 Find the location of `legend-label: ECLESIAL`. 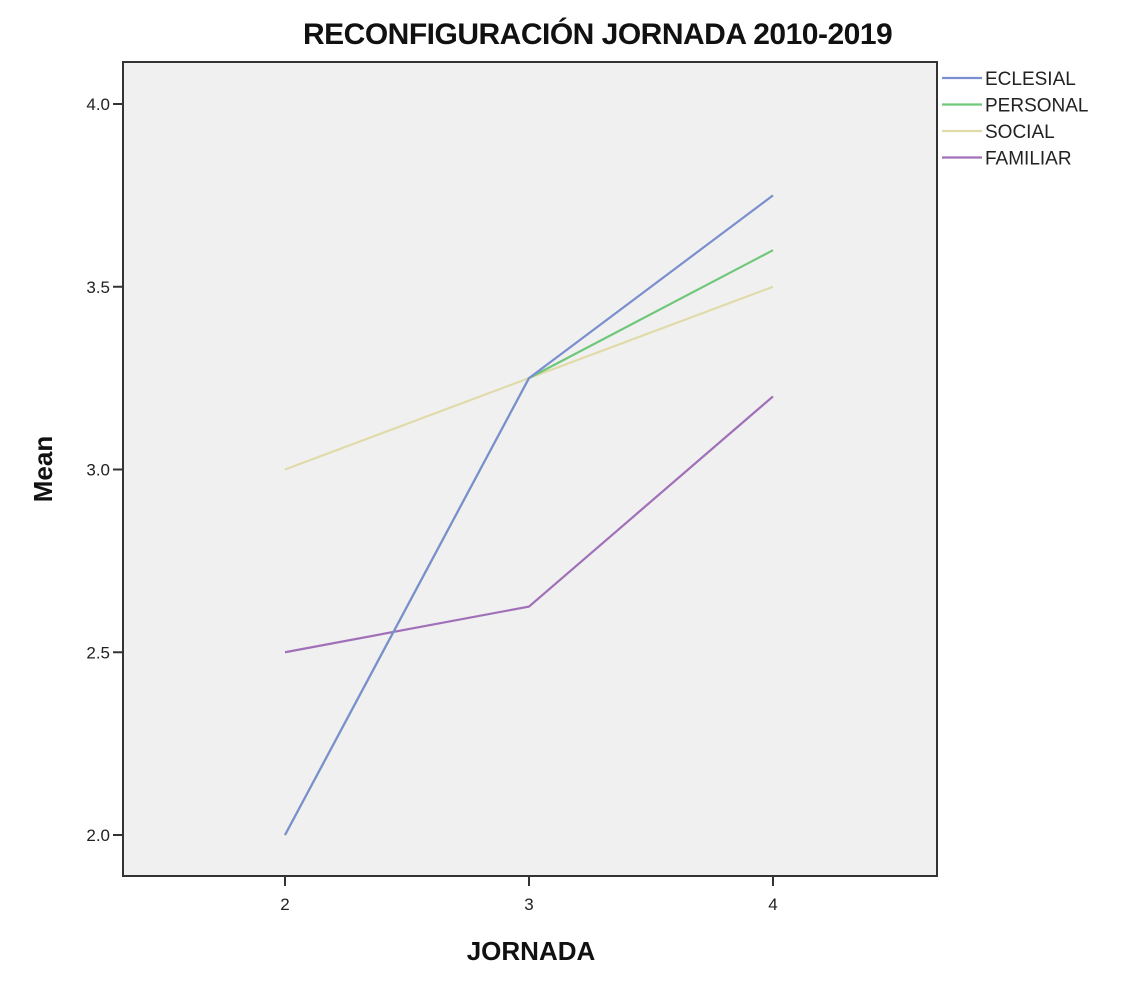

legend-label: ECLESIAL is located at coordinates (1030, 79).